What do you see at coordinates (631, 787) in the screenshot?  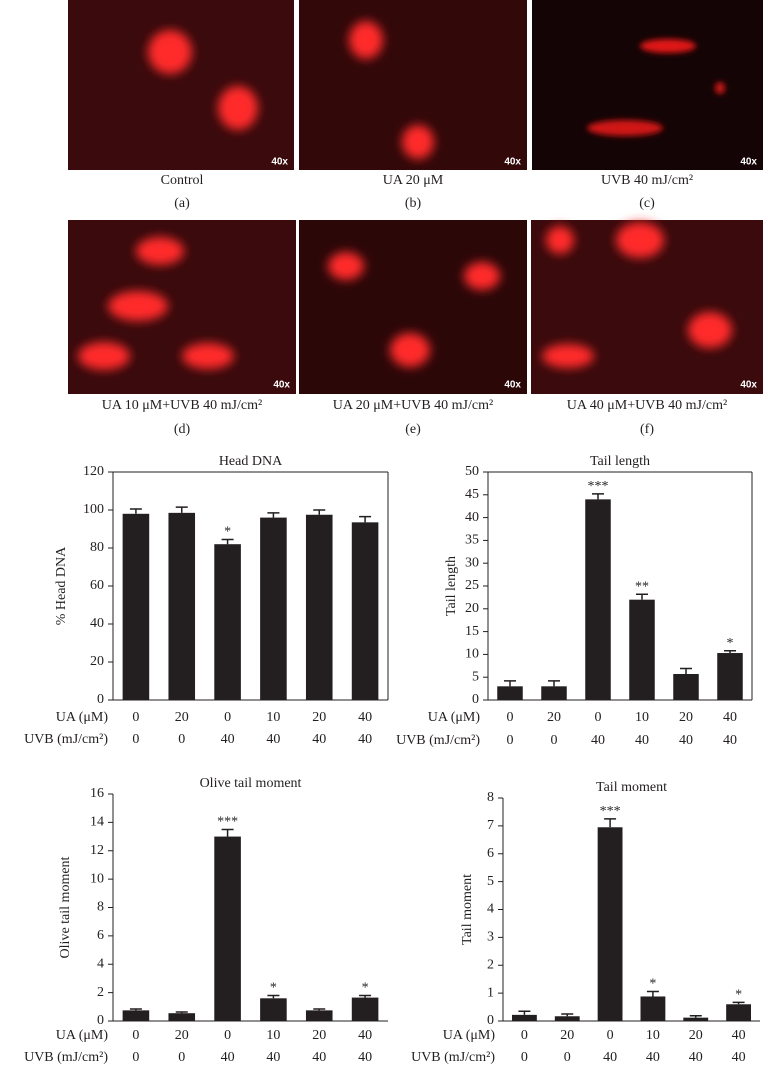 I see `chart-title: Tail moment` at bounding box center [631, 787].